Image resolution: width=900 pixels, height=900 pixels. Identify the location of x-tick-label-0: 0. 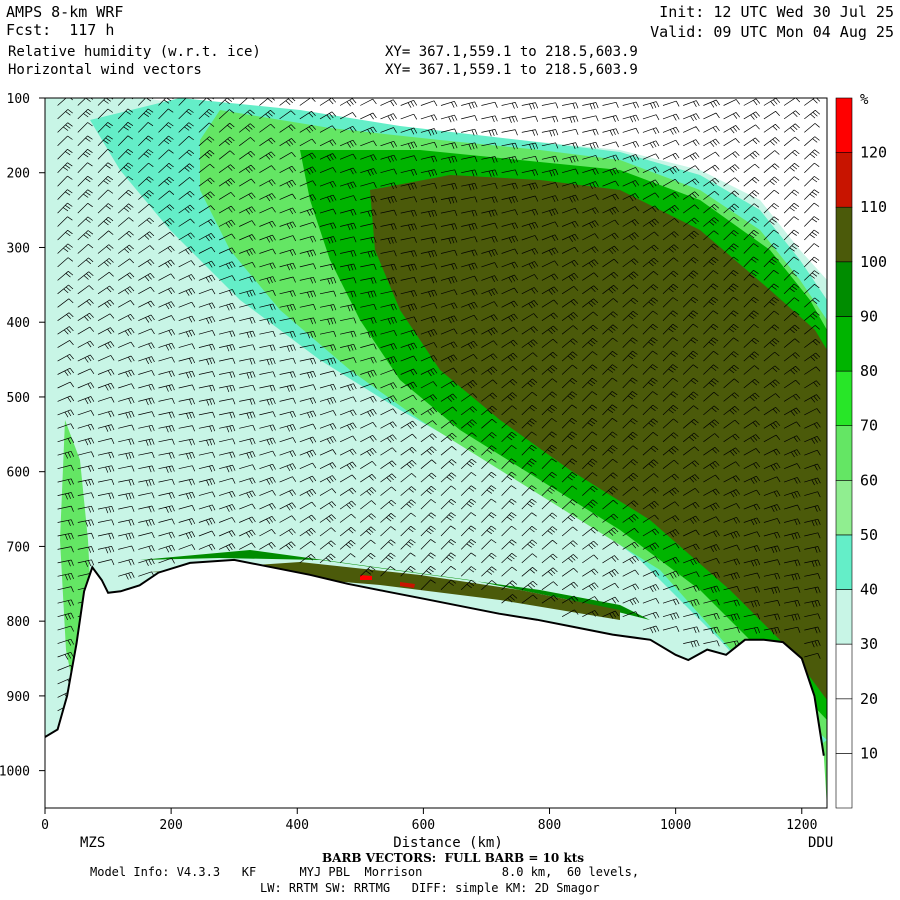
(45, 825).